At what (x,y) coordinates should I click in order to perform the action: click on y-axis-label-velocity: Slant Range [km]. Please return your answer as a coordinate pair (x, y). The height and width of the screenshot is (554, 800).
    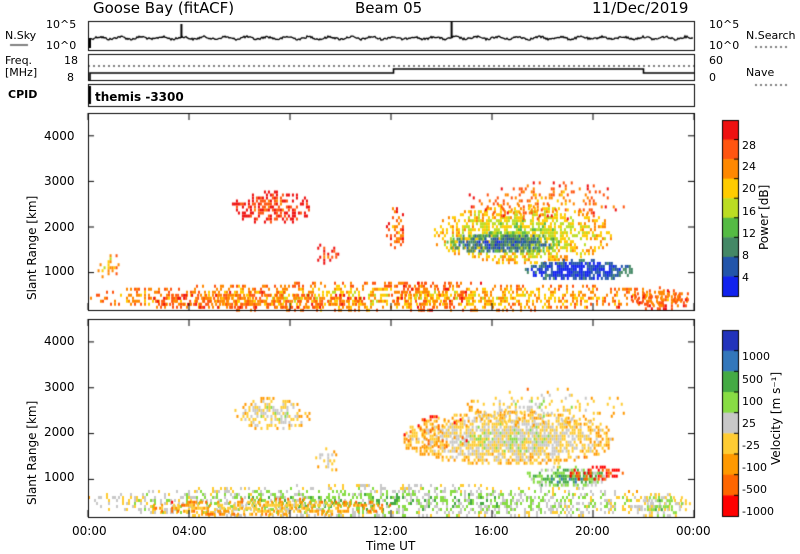
    Looking at the image, I should click on (32, 452).